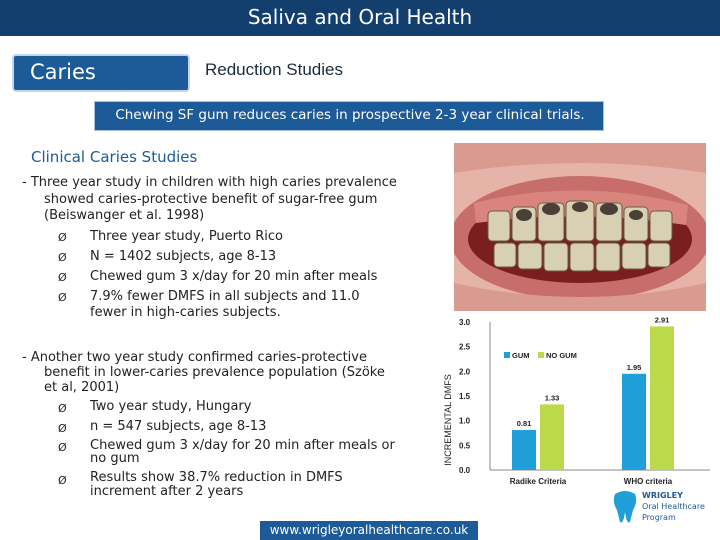  Describe the element at coordinates (561, 355) in the screenshot. I see `legend-label: NO GUM` at that location.